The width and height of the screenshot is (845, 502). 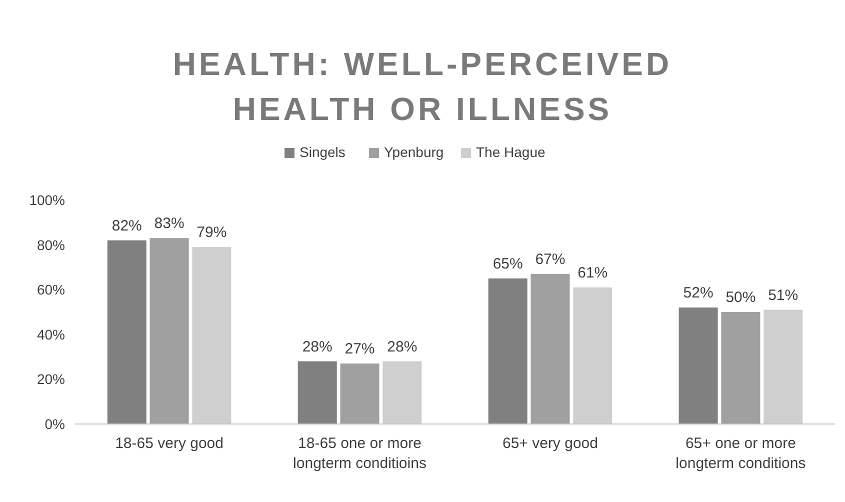 I want to click on data-label: 52%, so click(x=698, y=293).